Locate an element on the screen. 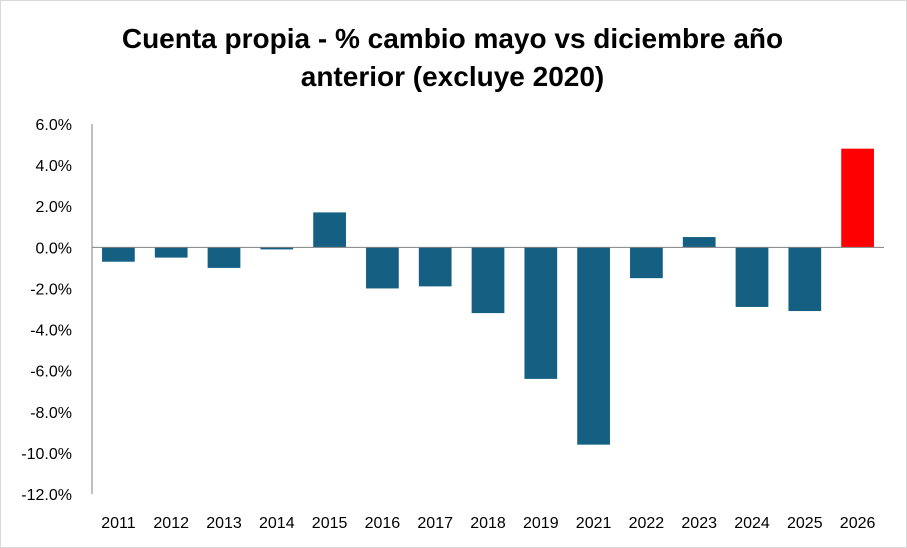 This screenshot has height=548, width=907. chart-title-line-2: anterior (excluye 2020) is located at coordinates (452, 76).